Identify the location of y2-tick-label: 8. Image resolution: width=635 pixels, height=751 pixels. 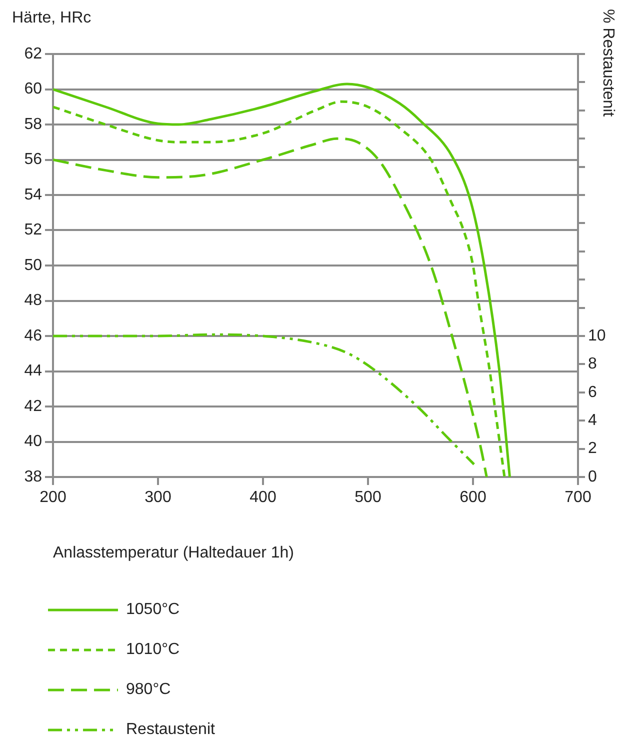
(592, 364).